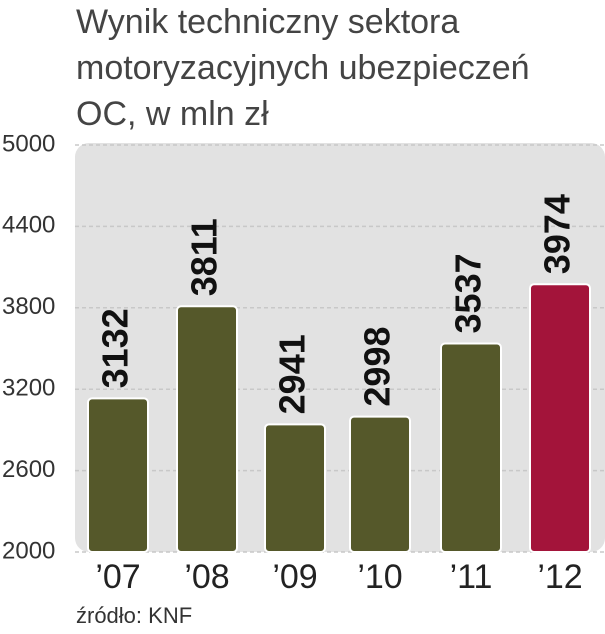  What do you see at coordinates (28, 143) in the screenshot?
I see `y-tick-label: 5000` at bounding box center [28, 143].